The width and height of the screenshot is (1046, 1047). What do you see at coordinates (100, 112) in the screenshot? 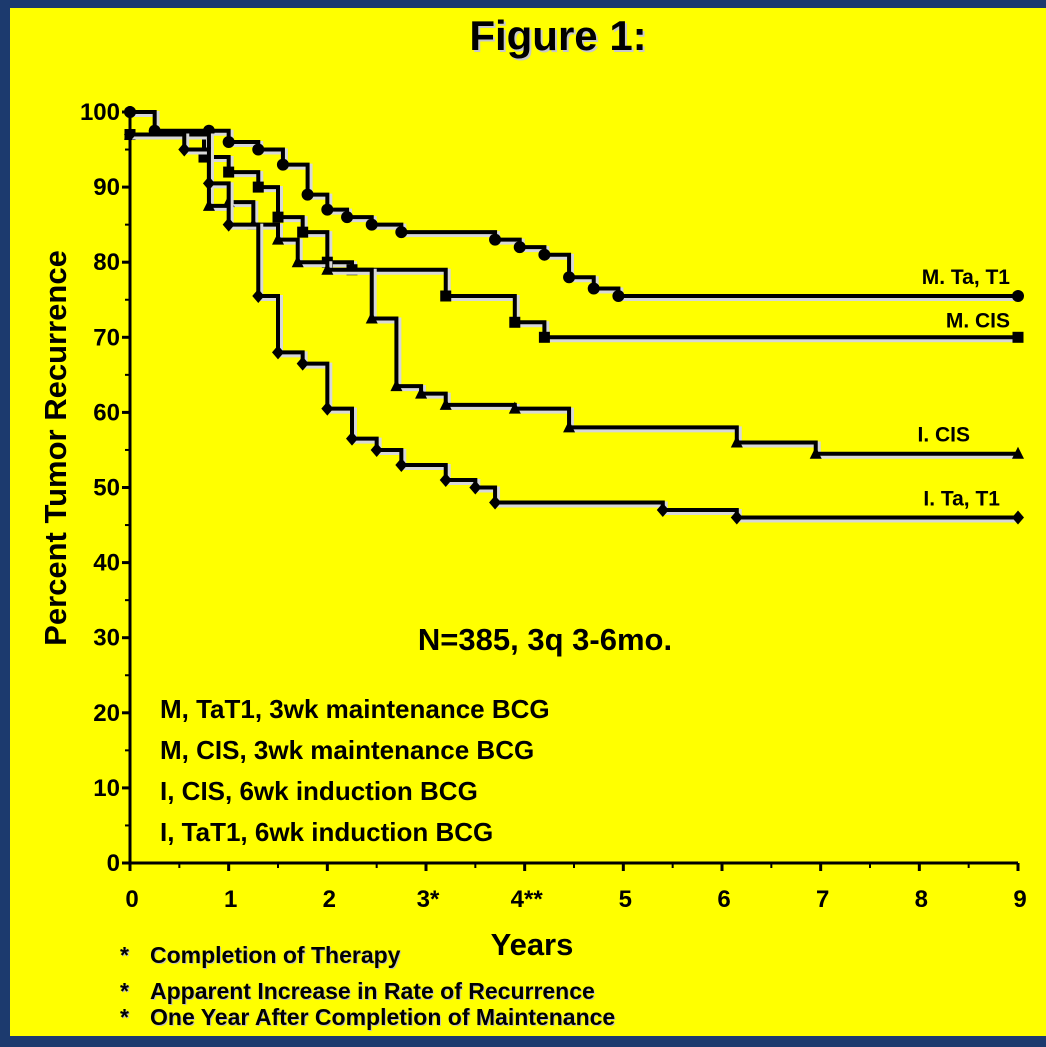
I see `y-tick-label: 100` at bounding box center [100, 112].